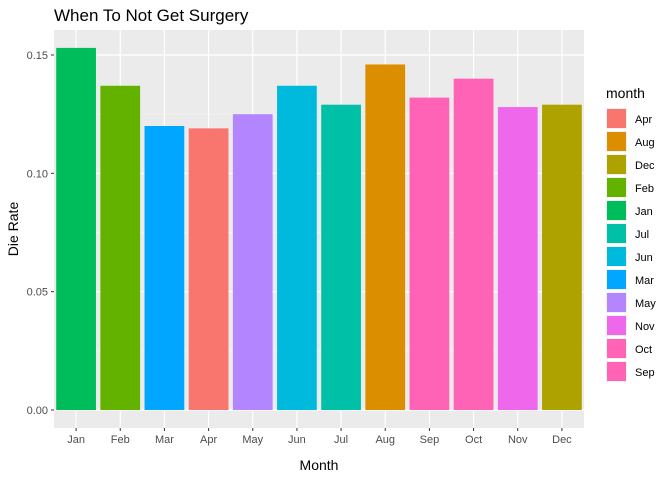 Image resolution: width=672 pixels, height=485 pixels. I want to click on legend-label: May, so click(645, 304).